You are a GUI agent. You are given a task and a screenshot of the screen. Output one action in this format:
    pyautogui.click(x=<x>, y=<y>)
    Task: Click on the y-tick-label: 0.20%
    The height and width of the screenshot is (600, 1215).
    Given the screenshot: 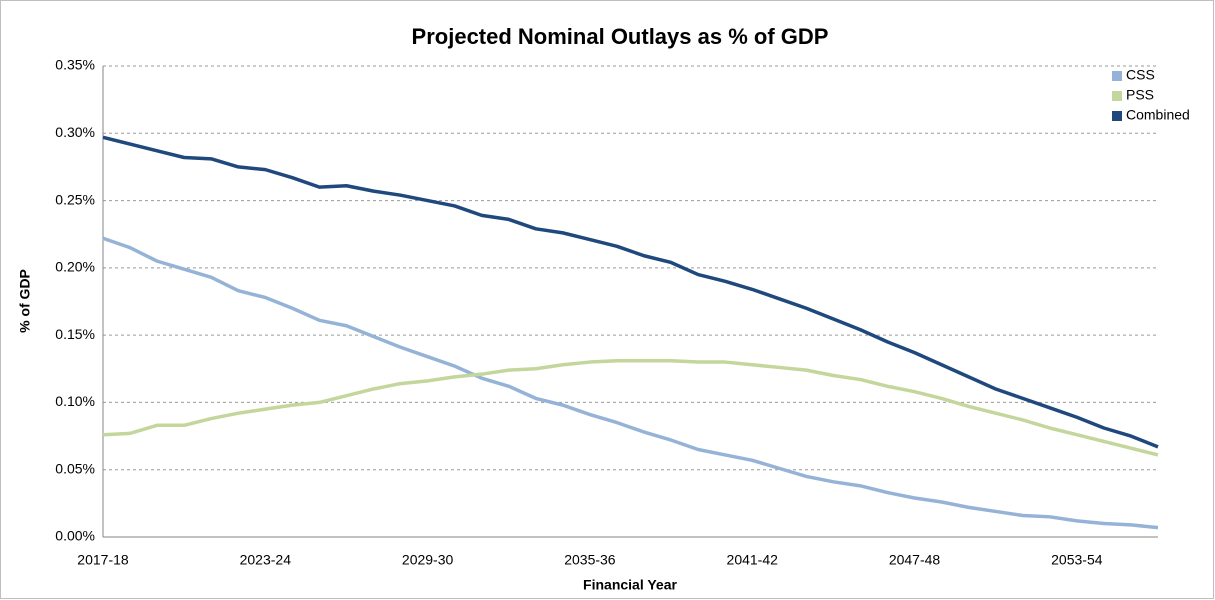 What is the action you would take?
    pyautogui.click(x=75, y=267)
    